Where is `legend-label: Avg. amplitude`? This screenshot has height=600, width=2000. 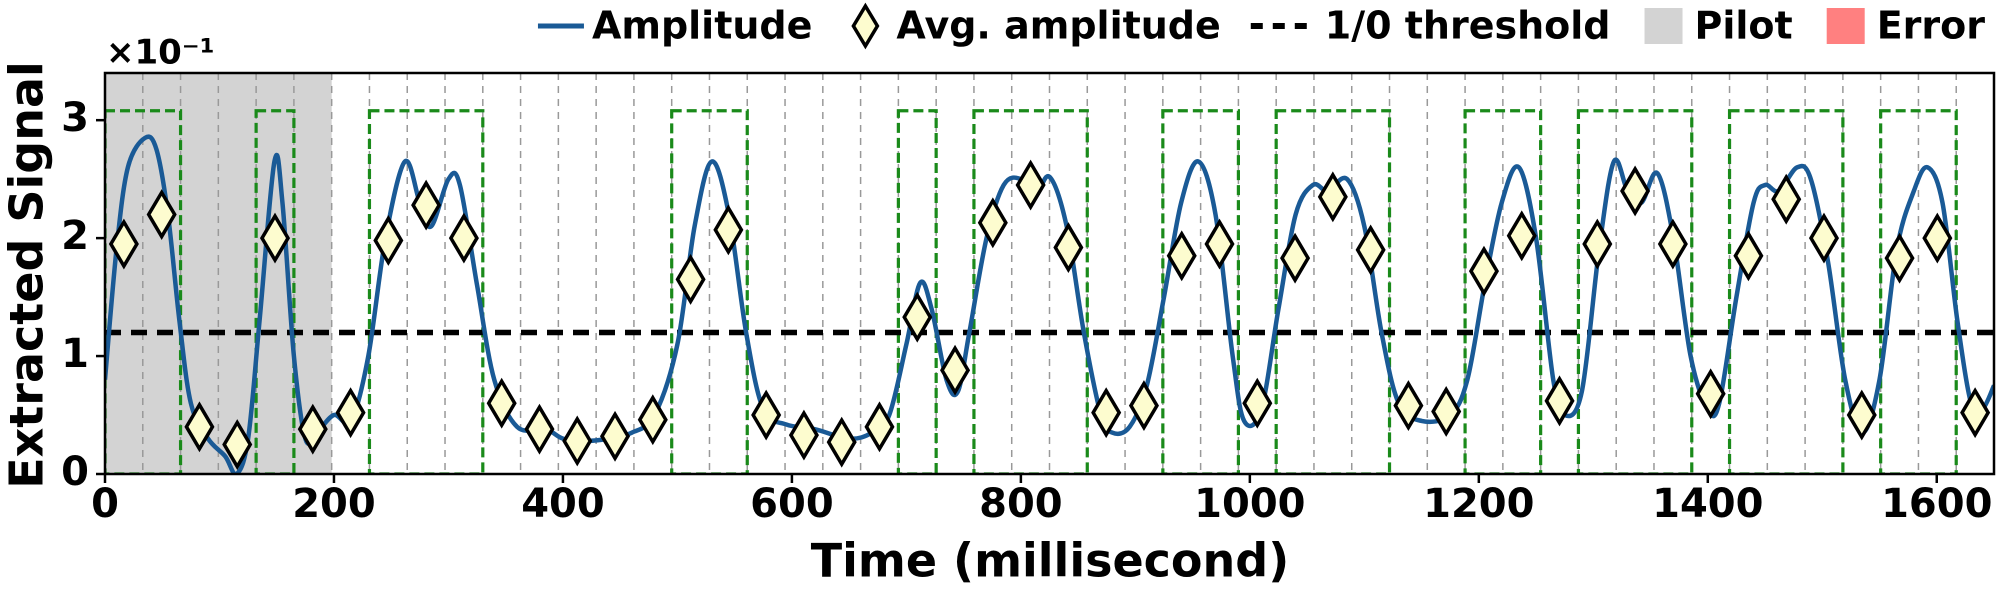 legend-label: Avg. amplitude is located at coordinates (1058, 26).